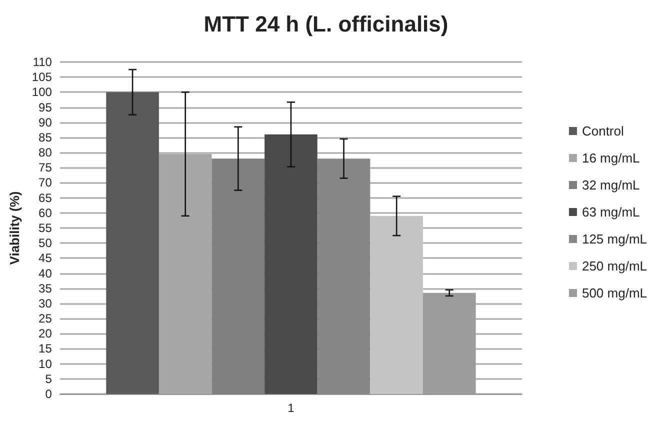 This screenshot has width=652, height=424. Describe the element at coordinates (45, 197) in the screenshot. I see `y-tick-label: 65` at that location.